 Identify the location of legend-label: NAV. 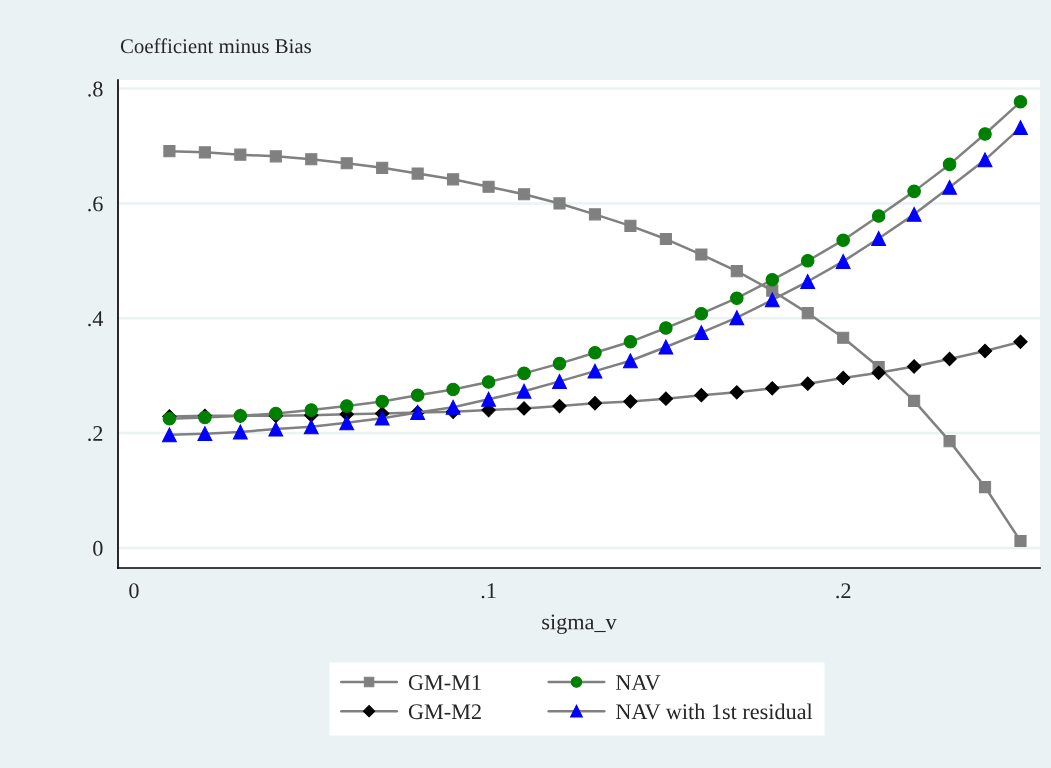
(638, 683).